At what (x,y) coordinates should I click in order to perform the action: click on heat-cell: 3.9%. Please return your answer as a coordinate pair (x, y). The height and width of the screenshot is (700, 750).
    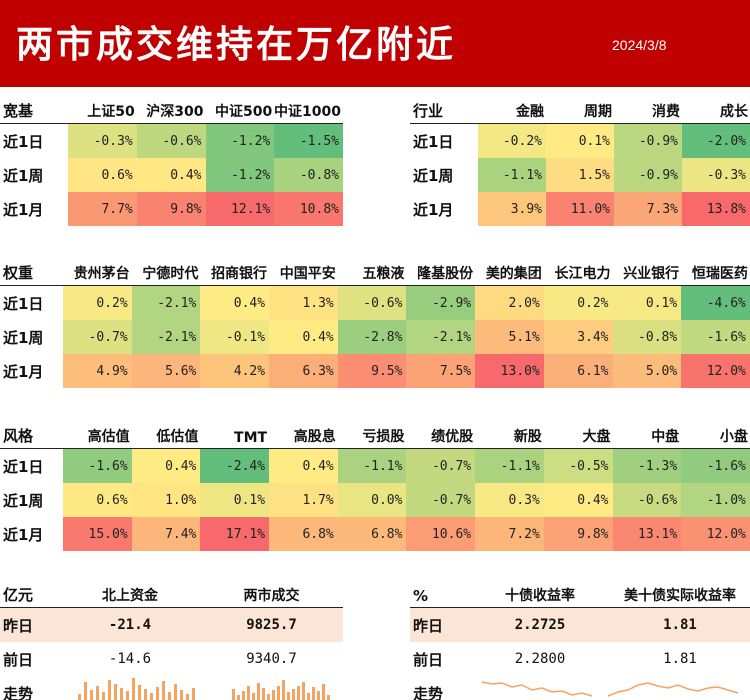
    Looking at the image, I should click on (512, 209).